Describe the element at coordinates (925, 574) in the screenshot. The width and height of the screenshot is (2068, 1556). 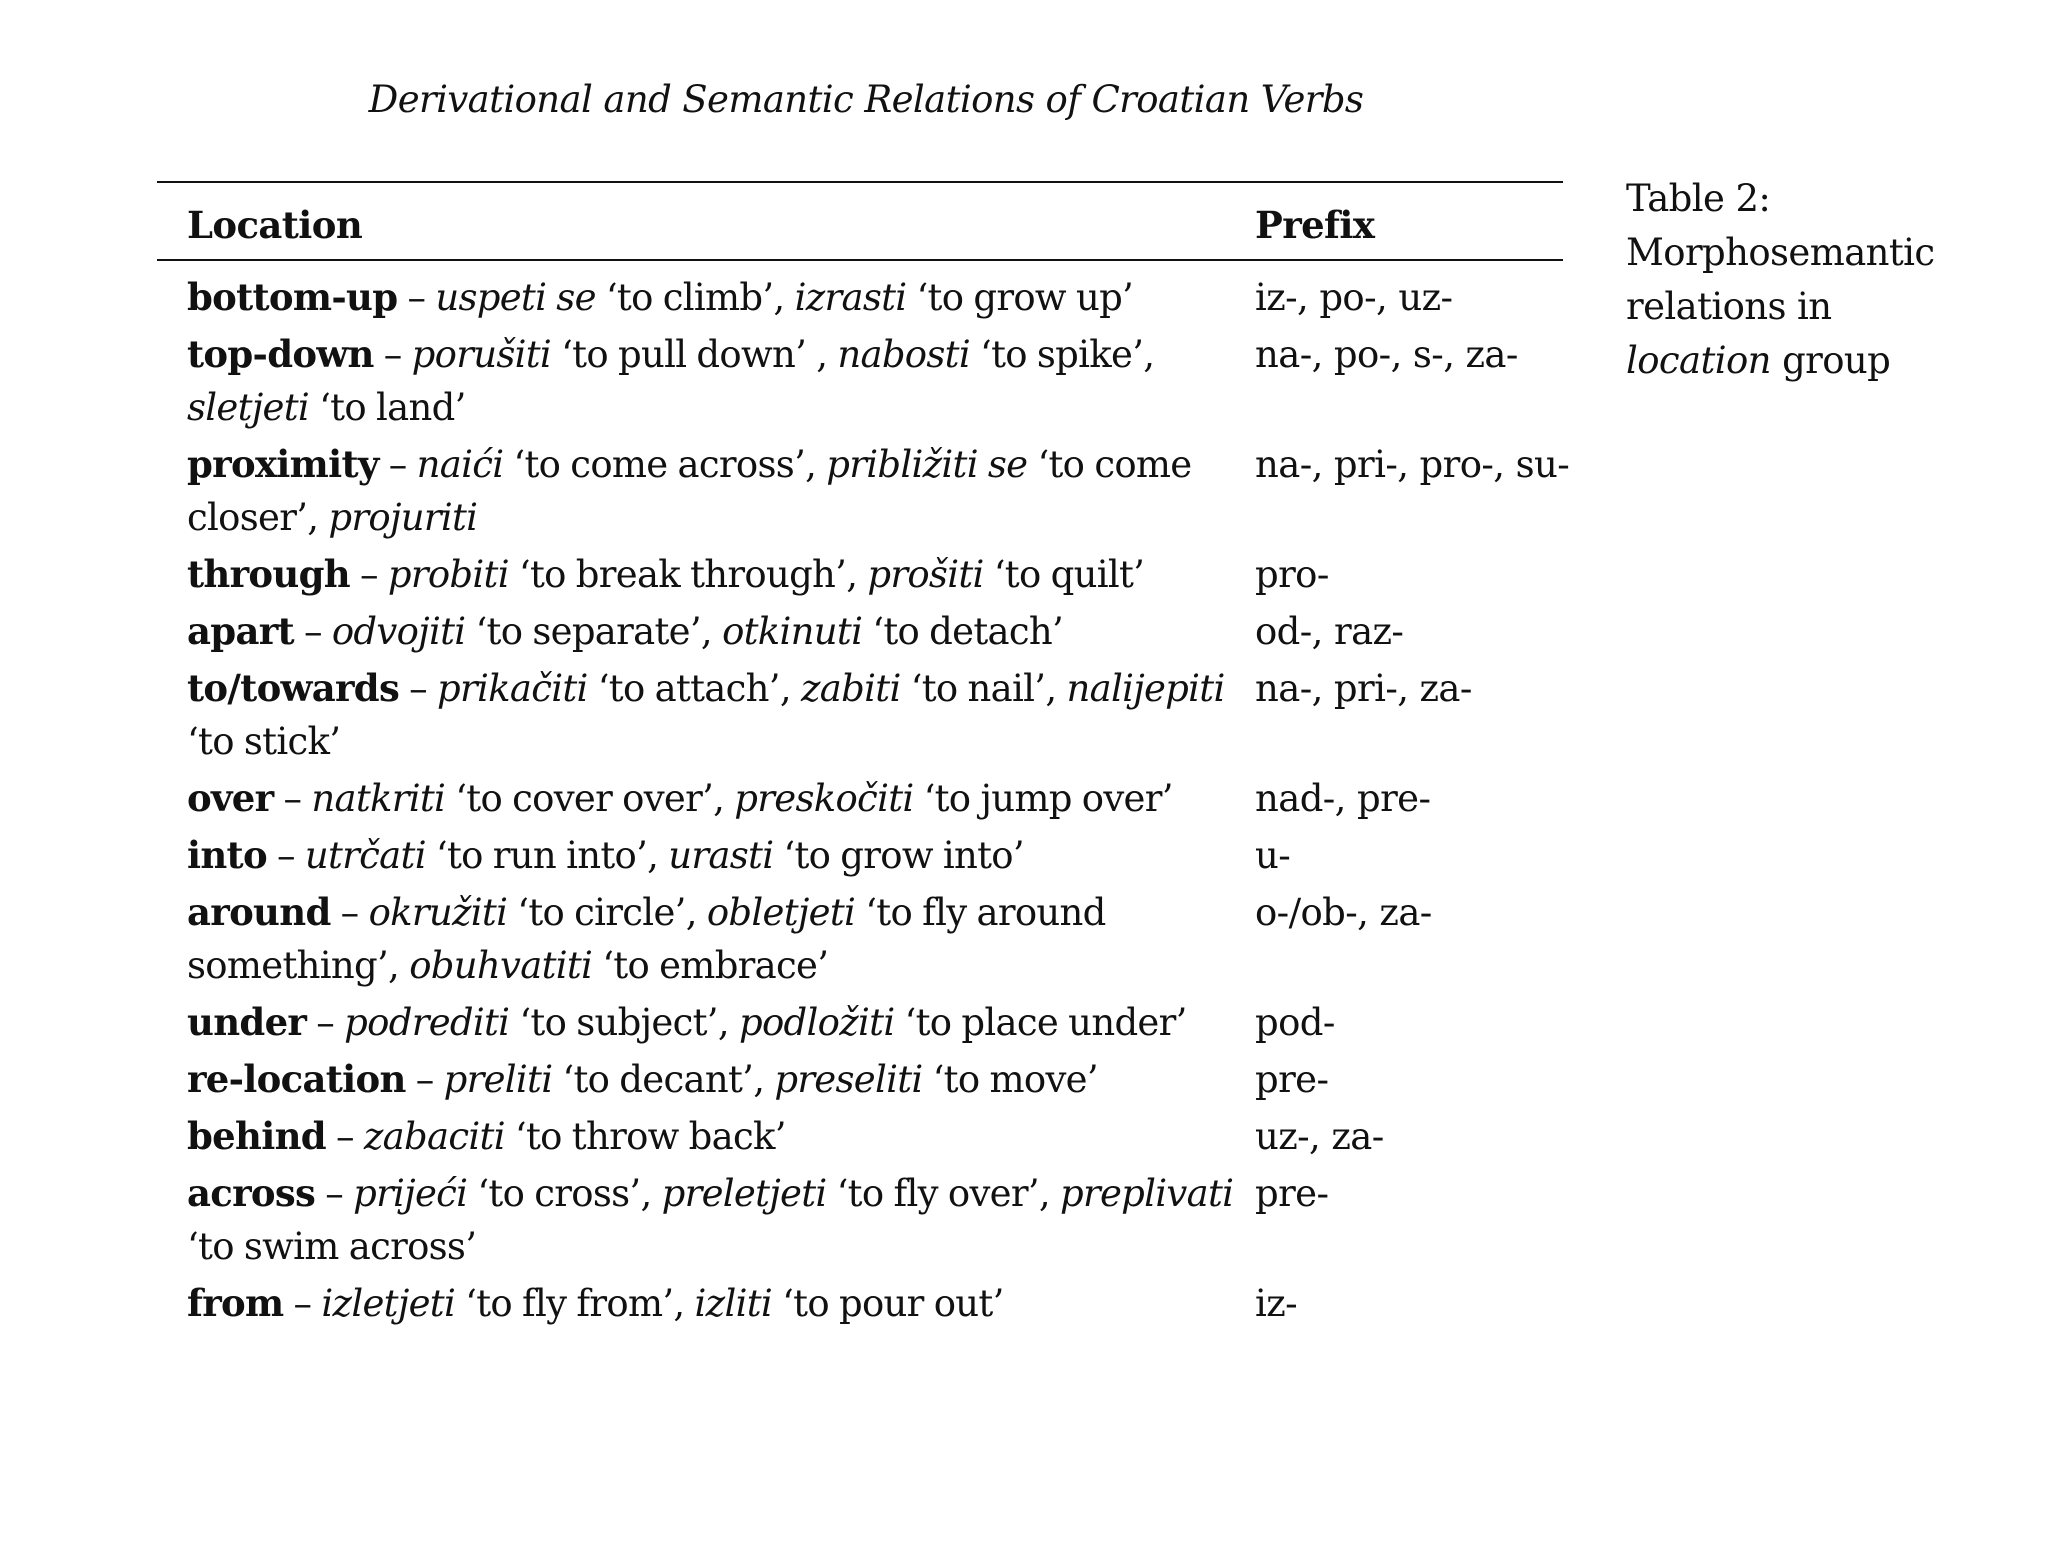
I see `example-verb: prošiti` at that location.